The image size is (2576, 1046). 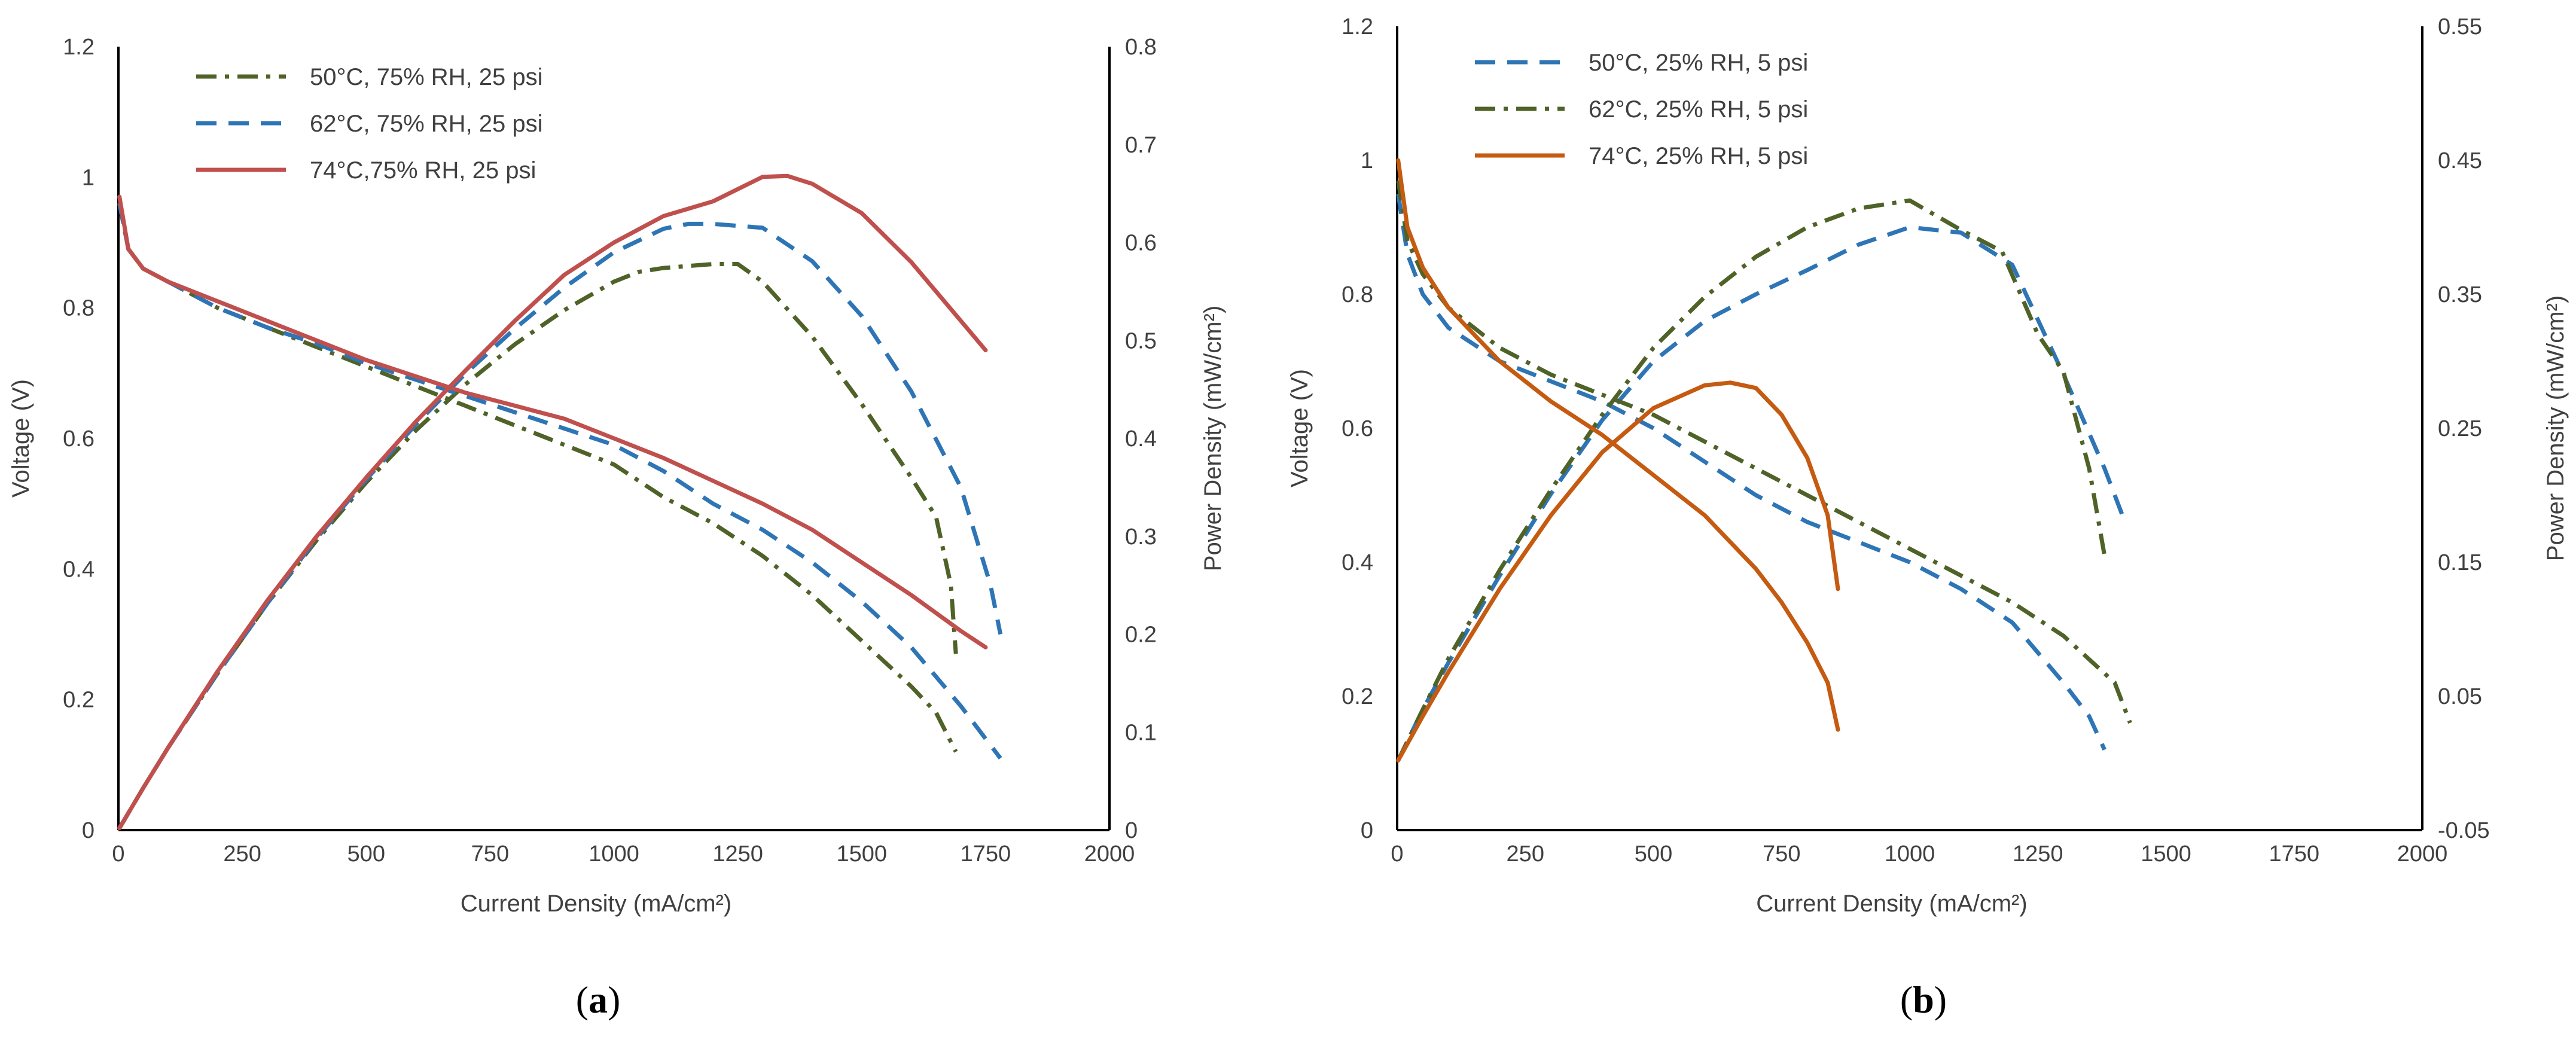 What do you see at coordinates (1698, 156) in the screenshot?
I see `legend-label: 74°C, 25% RH, 5 psi` at bounding box center [1698, 156].